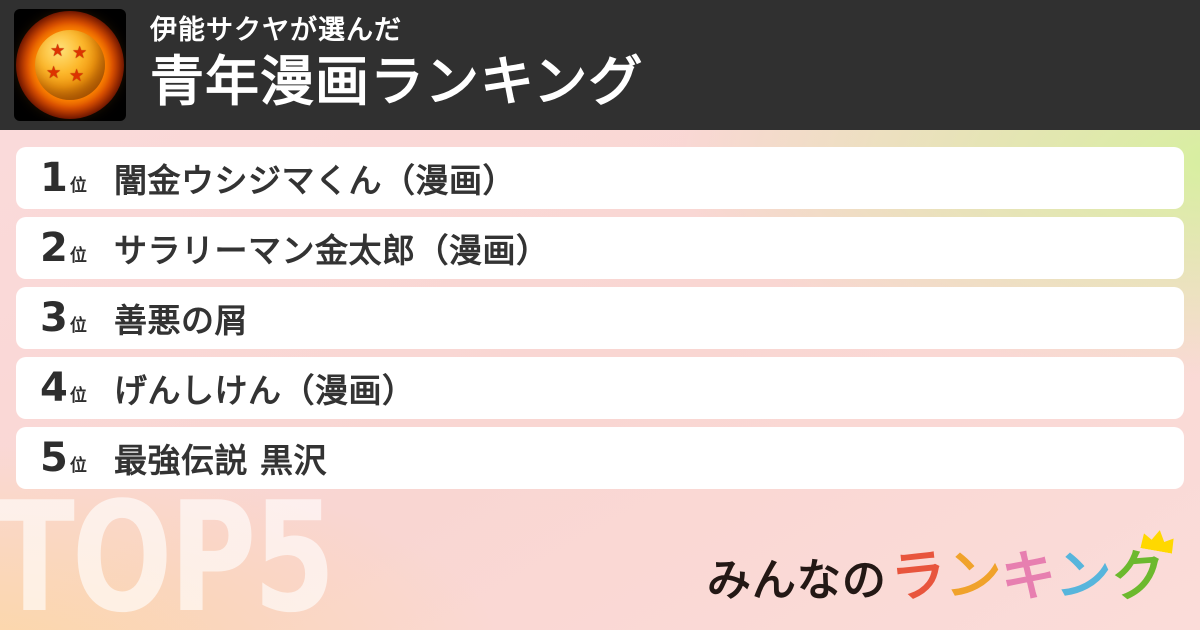 This screenshot has width=1200, height=630. I want to click on logo-char: ク, so click(1138, 576).